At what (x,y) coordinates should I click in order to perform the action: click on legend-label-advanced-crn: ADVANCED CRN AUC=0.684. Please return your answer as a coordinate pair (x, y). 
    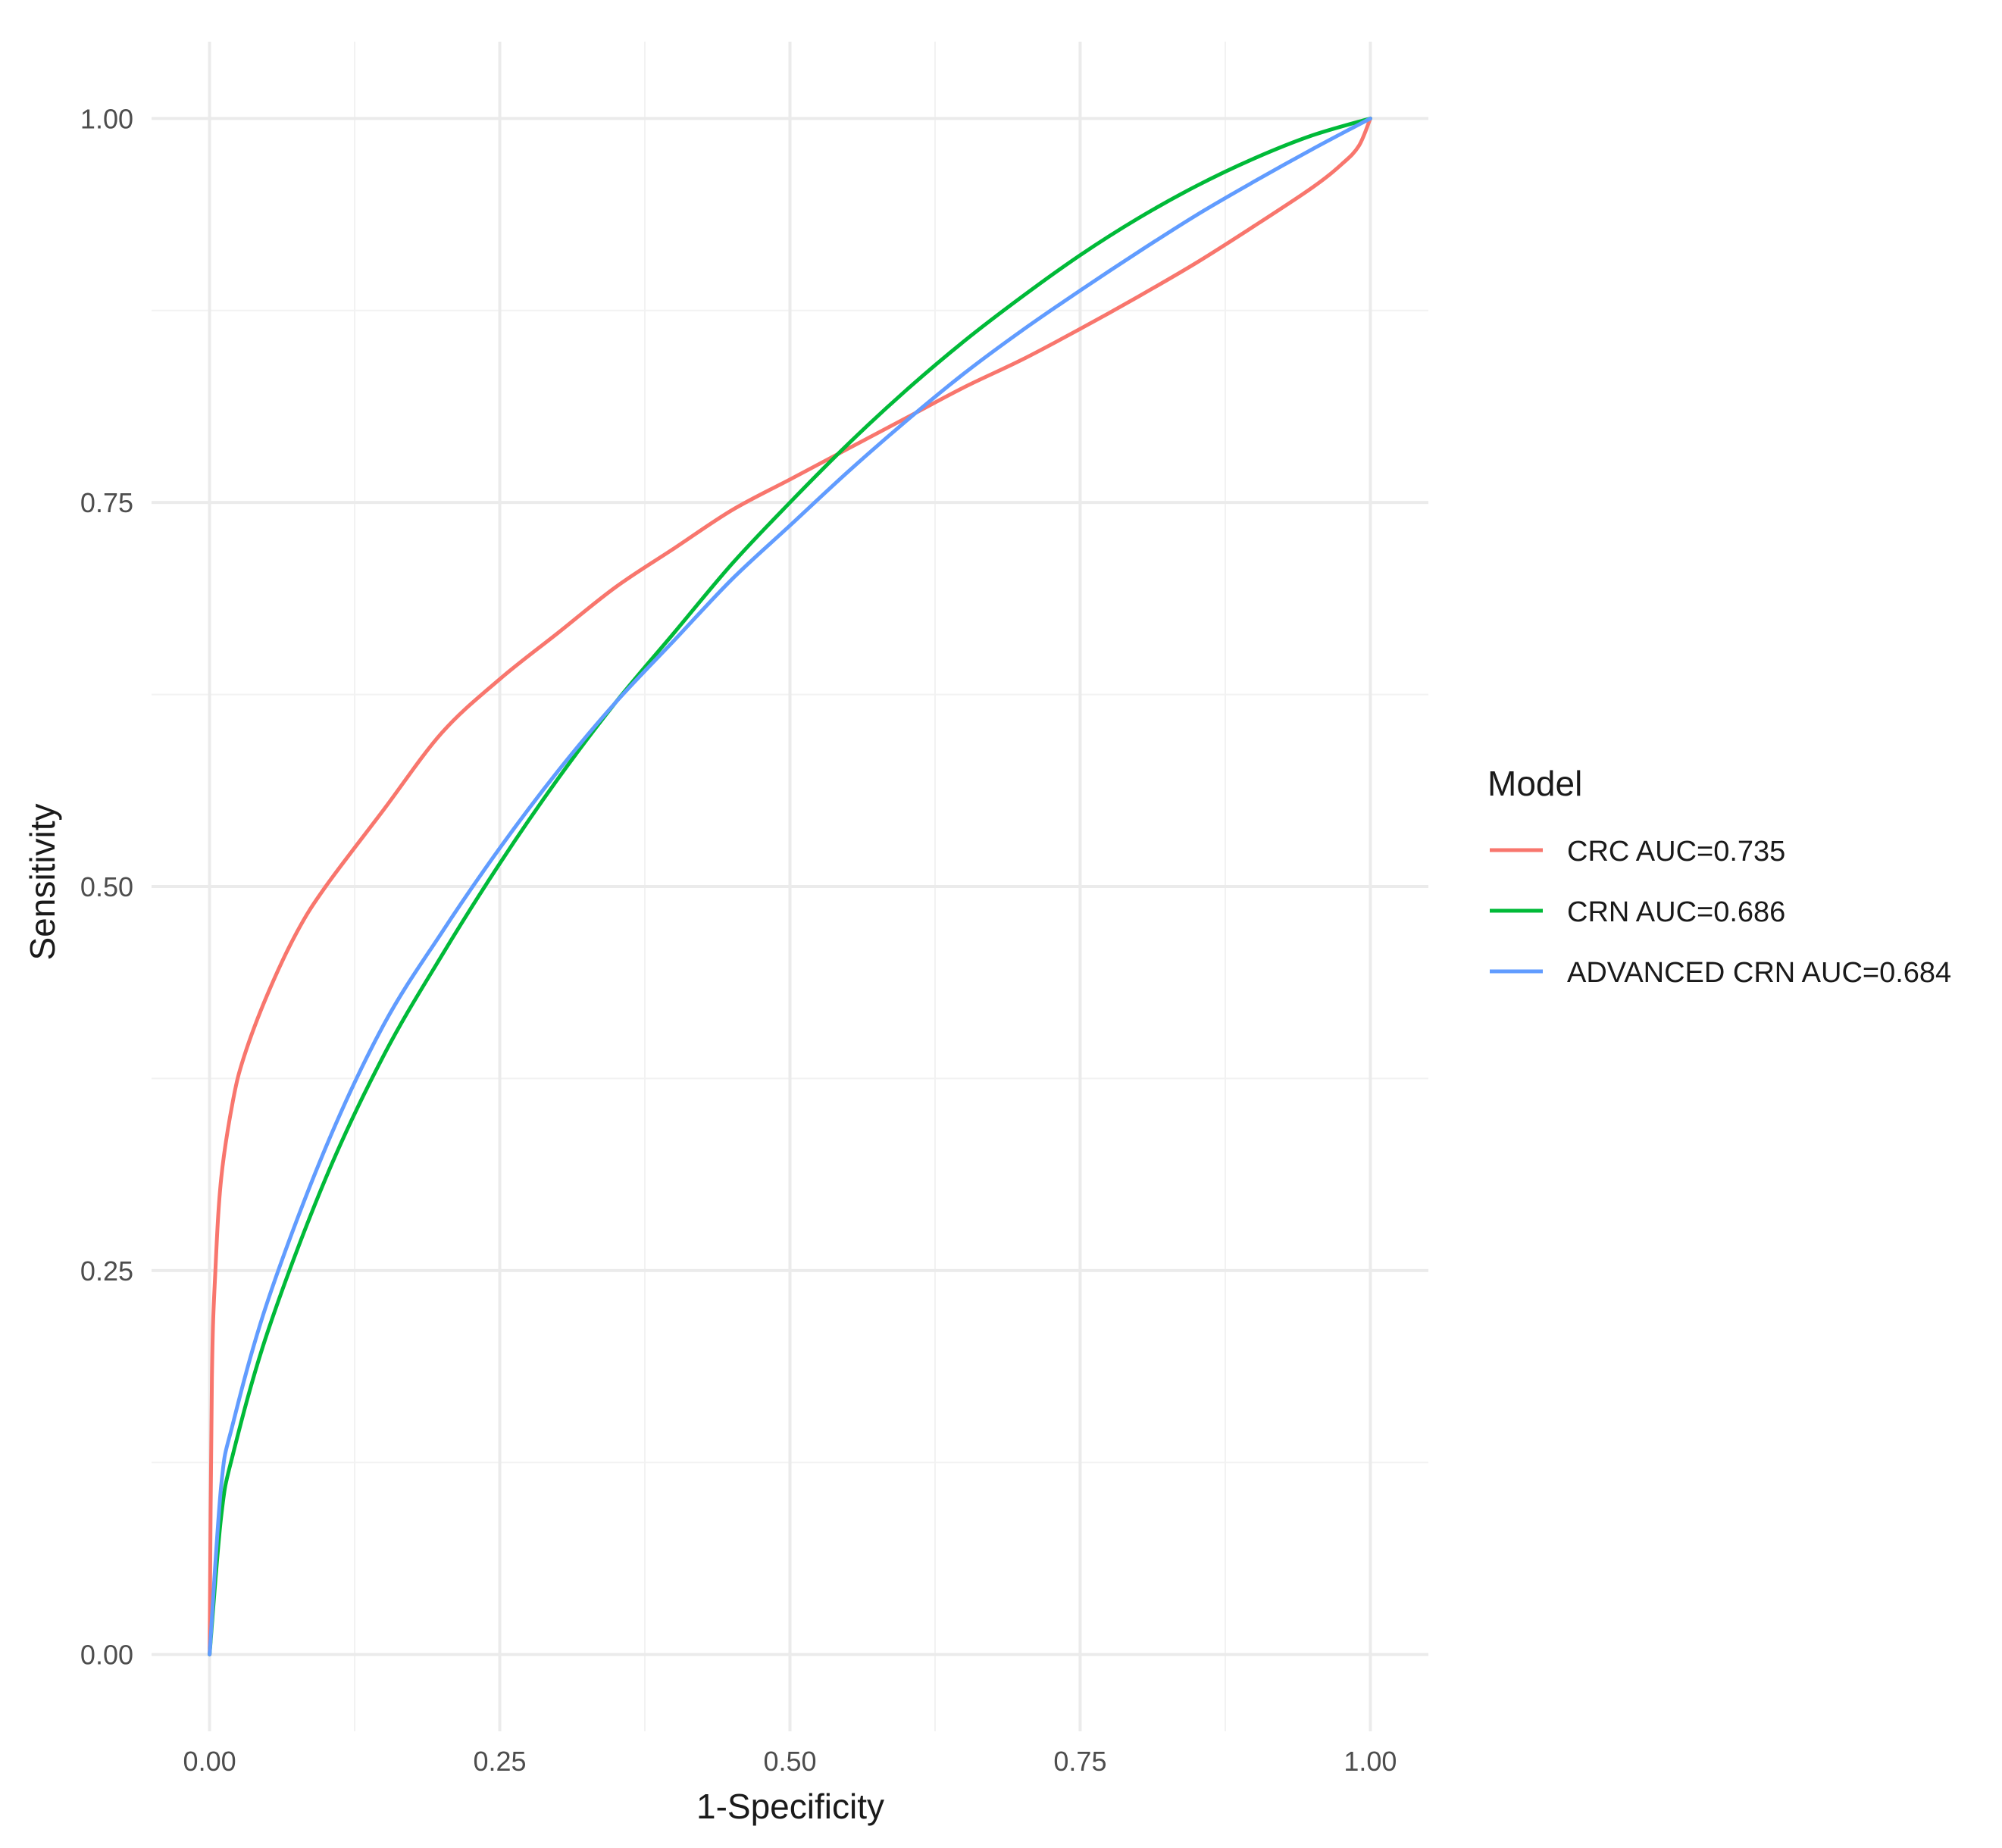
    Looking at the image, I should click on (1759, 973).